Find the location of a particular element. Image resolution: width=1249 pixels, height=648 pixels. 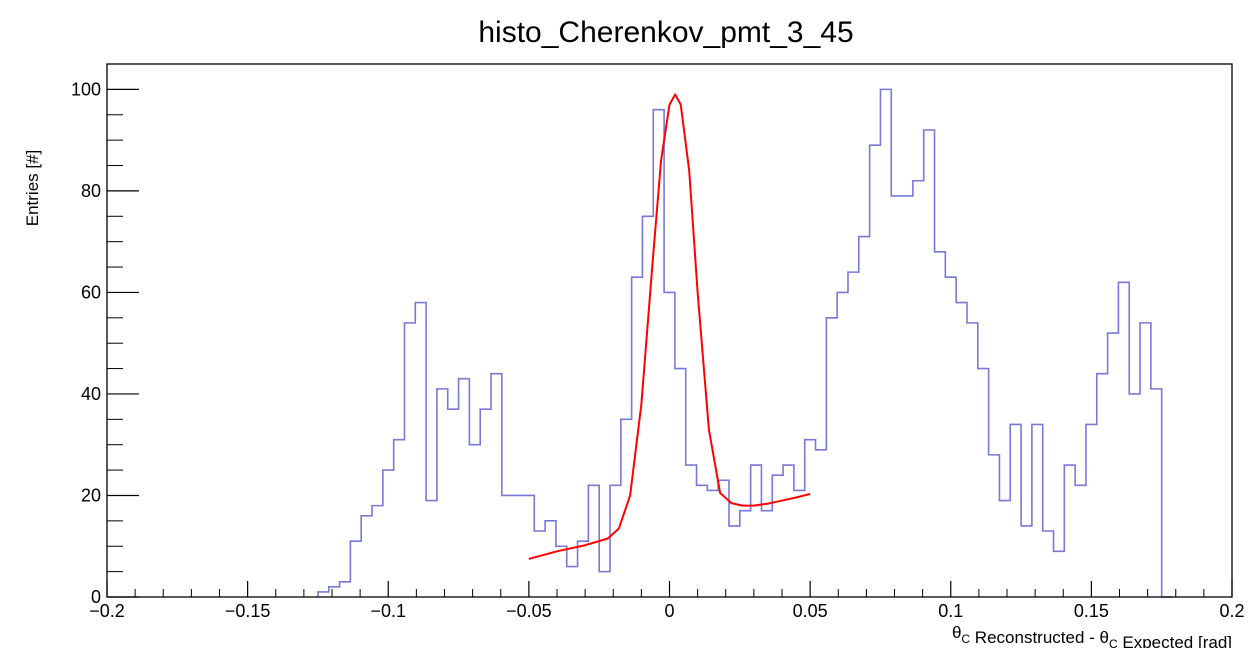

x-axis-label: θC Reconstructed - θC Expected [rad] is located at coordinates (1092, 635).